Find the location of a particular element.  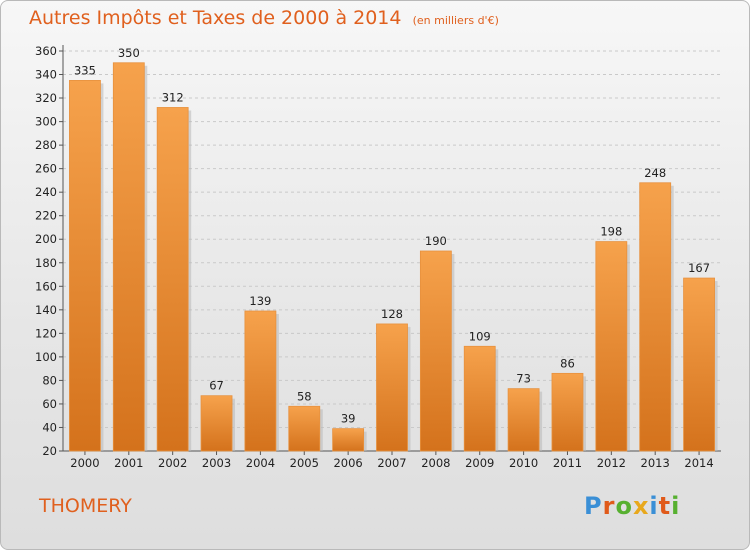

logo-letter: o is located at coordinates (624, 506).